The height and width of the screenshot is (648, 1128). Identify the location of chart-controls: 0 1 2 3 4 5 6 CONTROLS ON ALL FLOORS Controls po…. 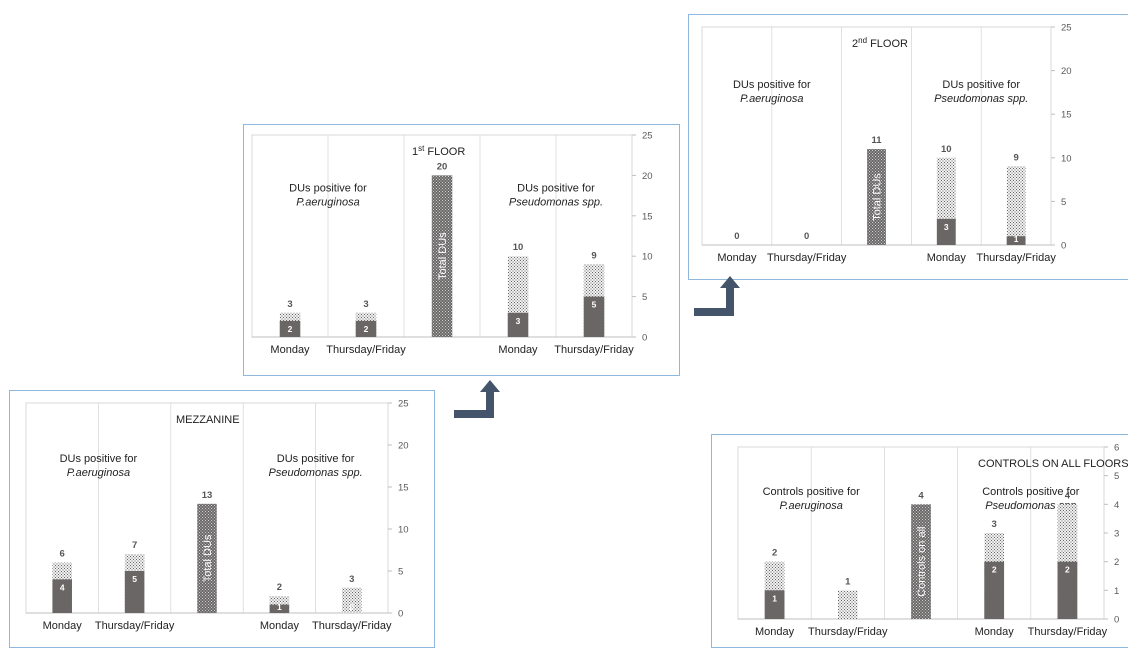
(932, 540).